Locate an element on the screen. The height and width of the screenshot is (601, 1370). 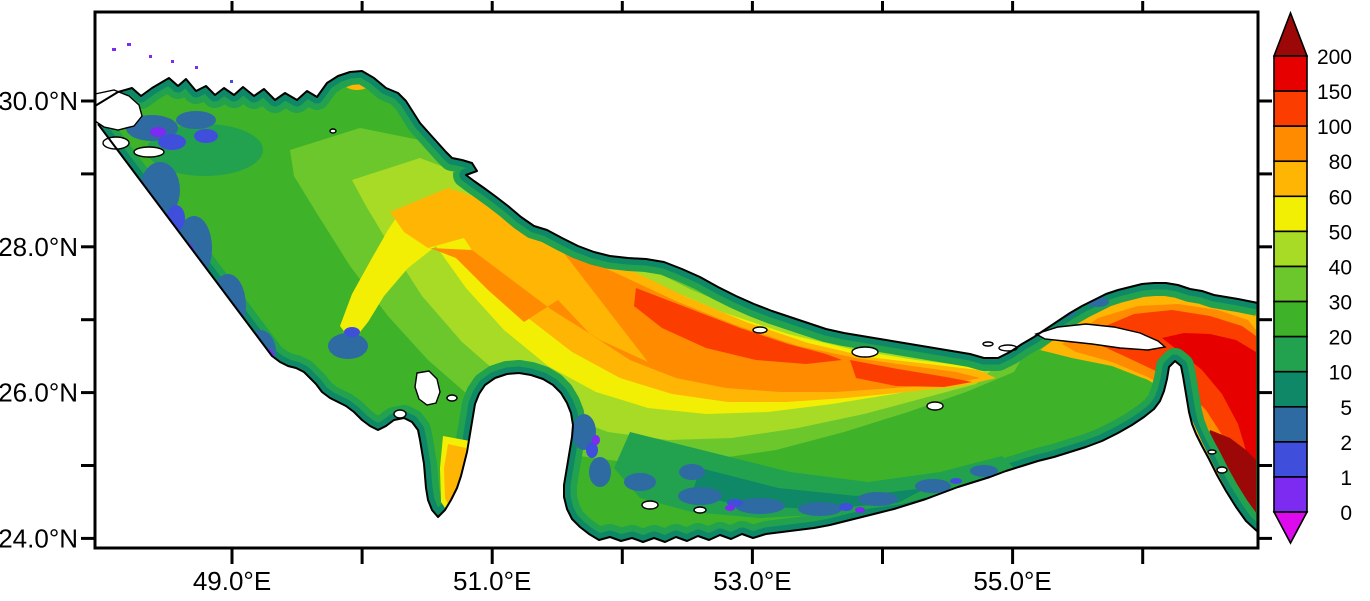
colorbar-label: 150 is located at coordinates (1334, 92).